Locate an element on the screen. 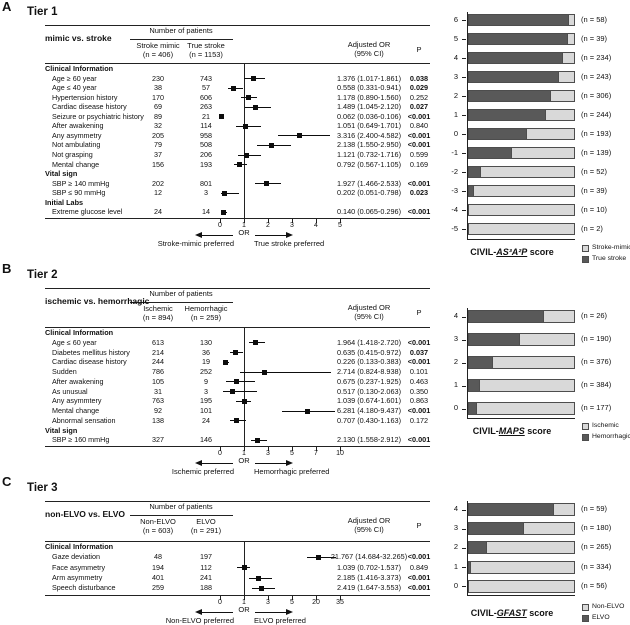 The image size is (630, 625). row-label: Extreme glucose level is located at coordinates (87, 212).